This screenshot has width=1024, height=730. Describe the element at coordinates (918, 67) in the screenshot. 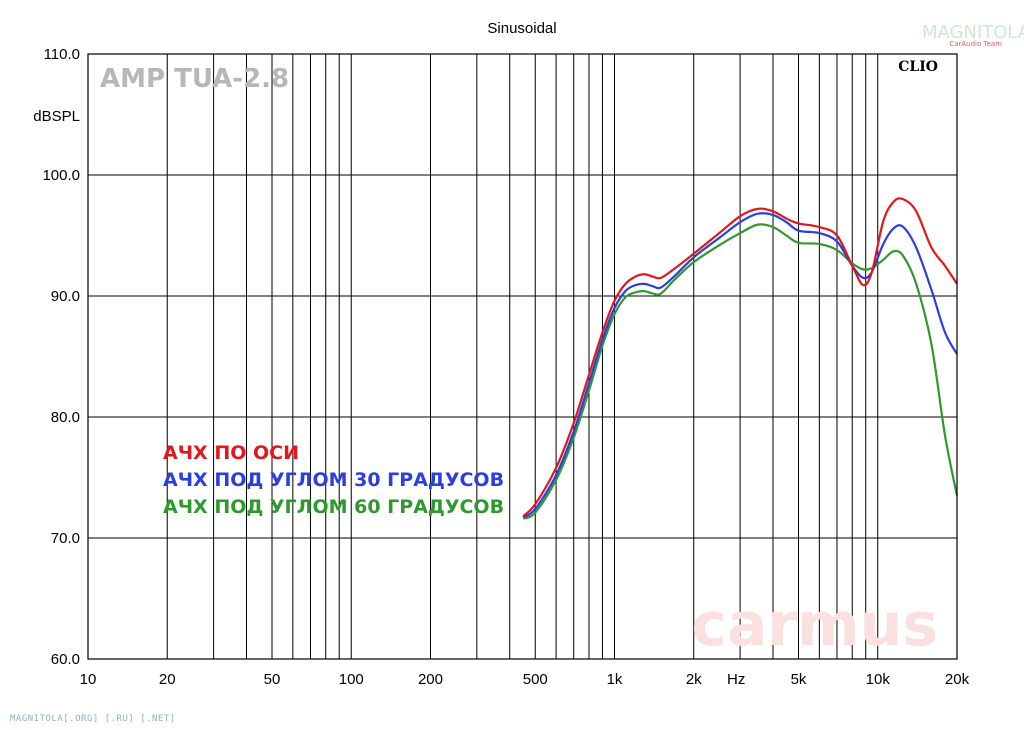

I see `clio-label: CLIO` at that location.